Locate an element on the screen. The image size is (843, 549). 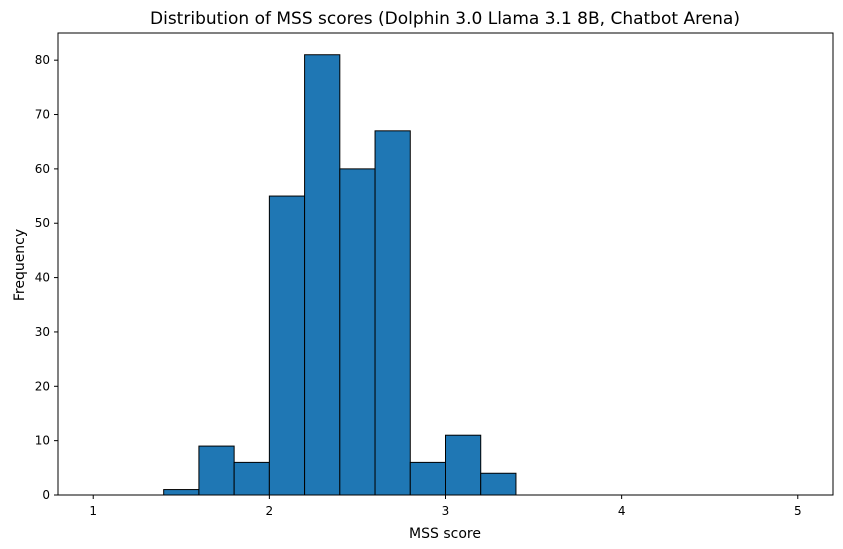
x-tick-label: 3 is located at coordinates (446, 511).